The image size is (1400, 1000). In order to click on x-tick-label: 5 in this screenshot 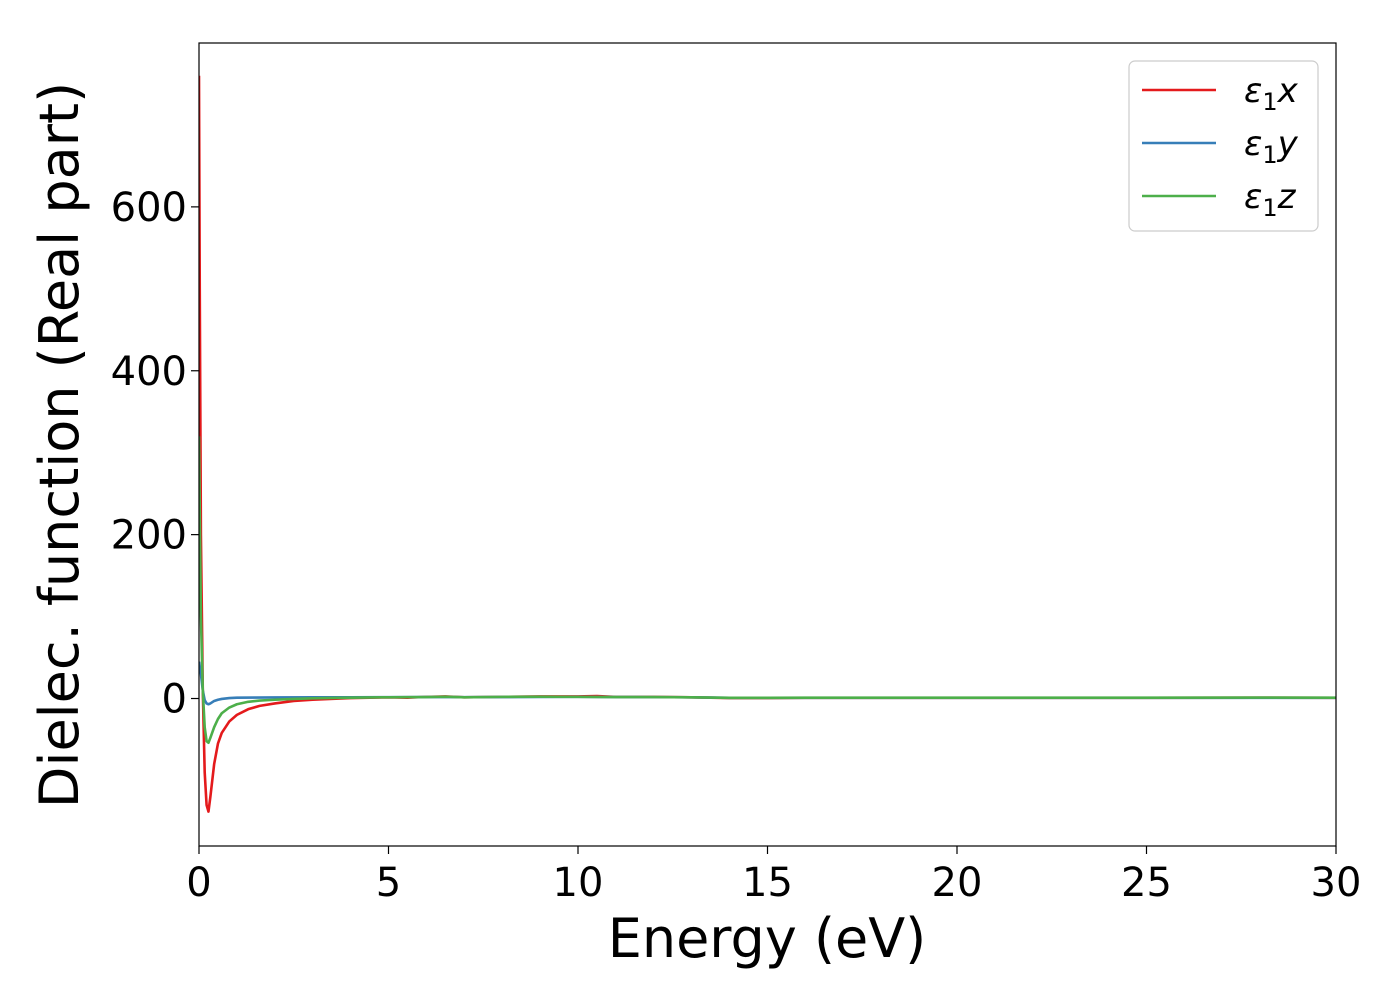, I will do `click(388, 883)`.